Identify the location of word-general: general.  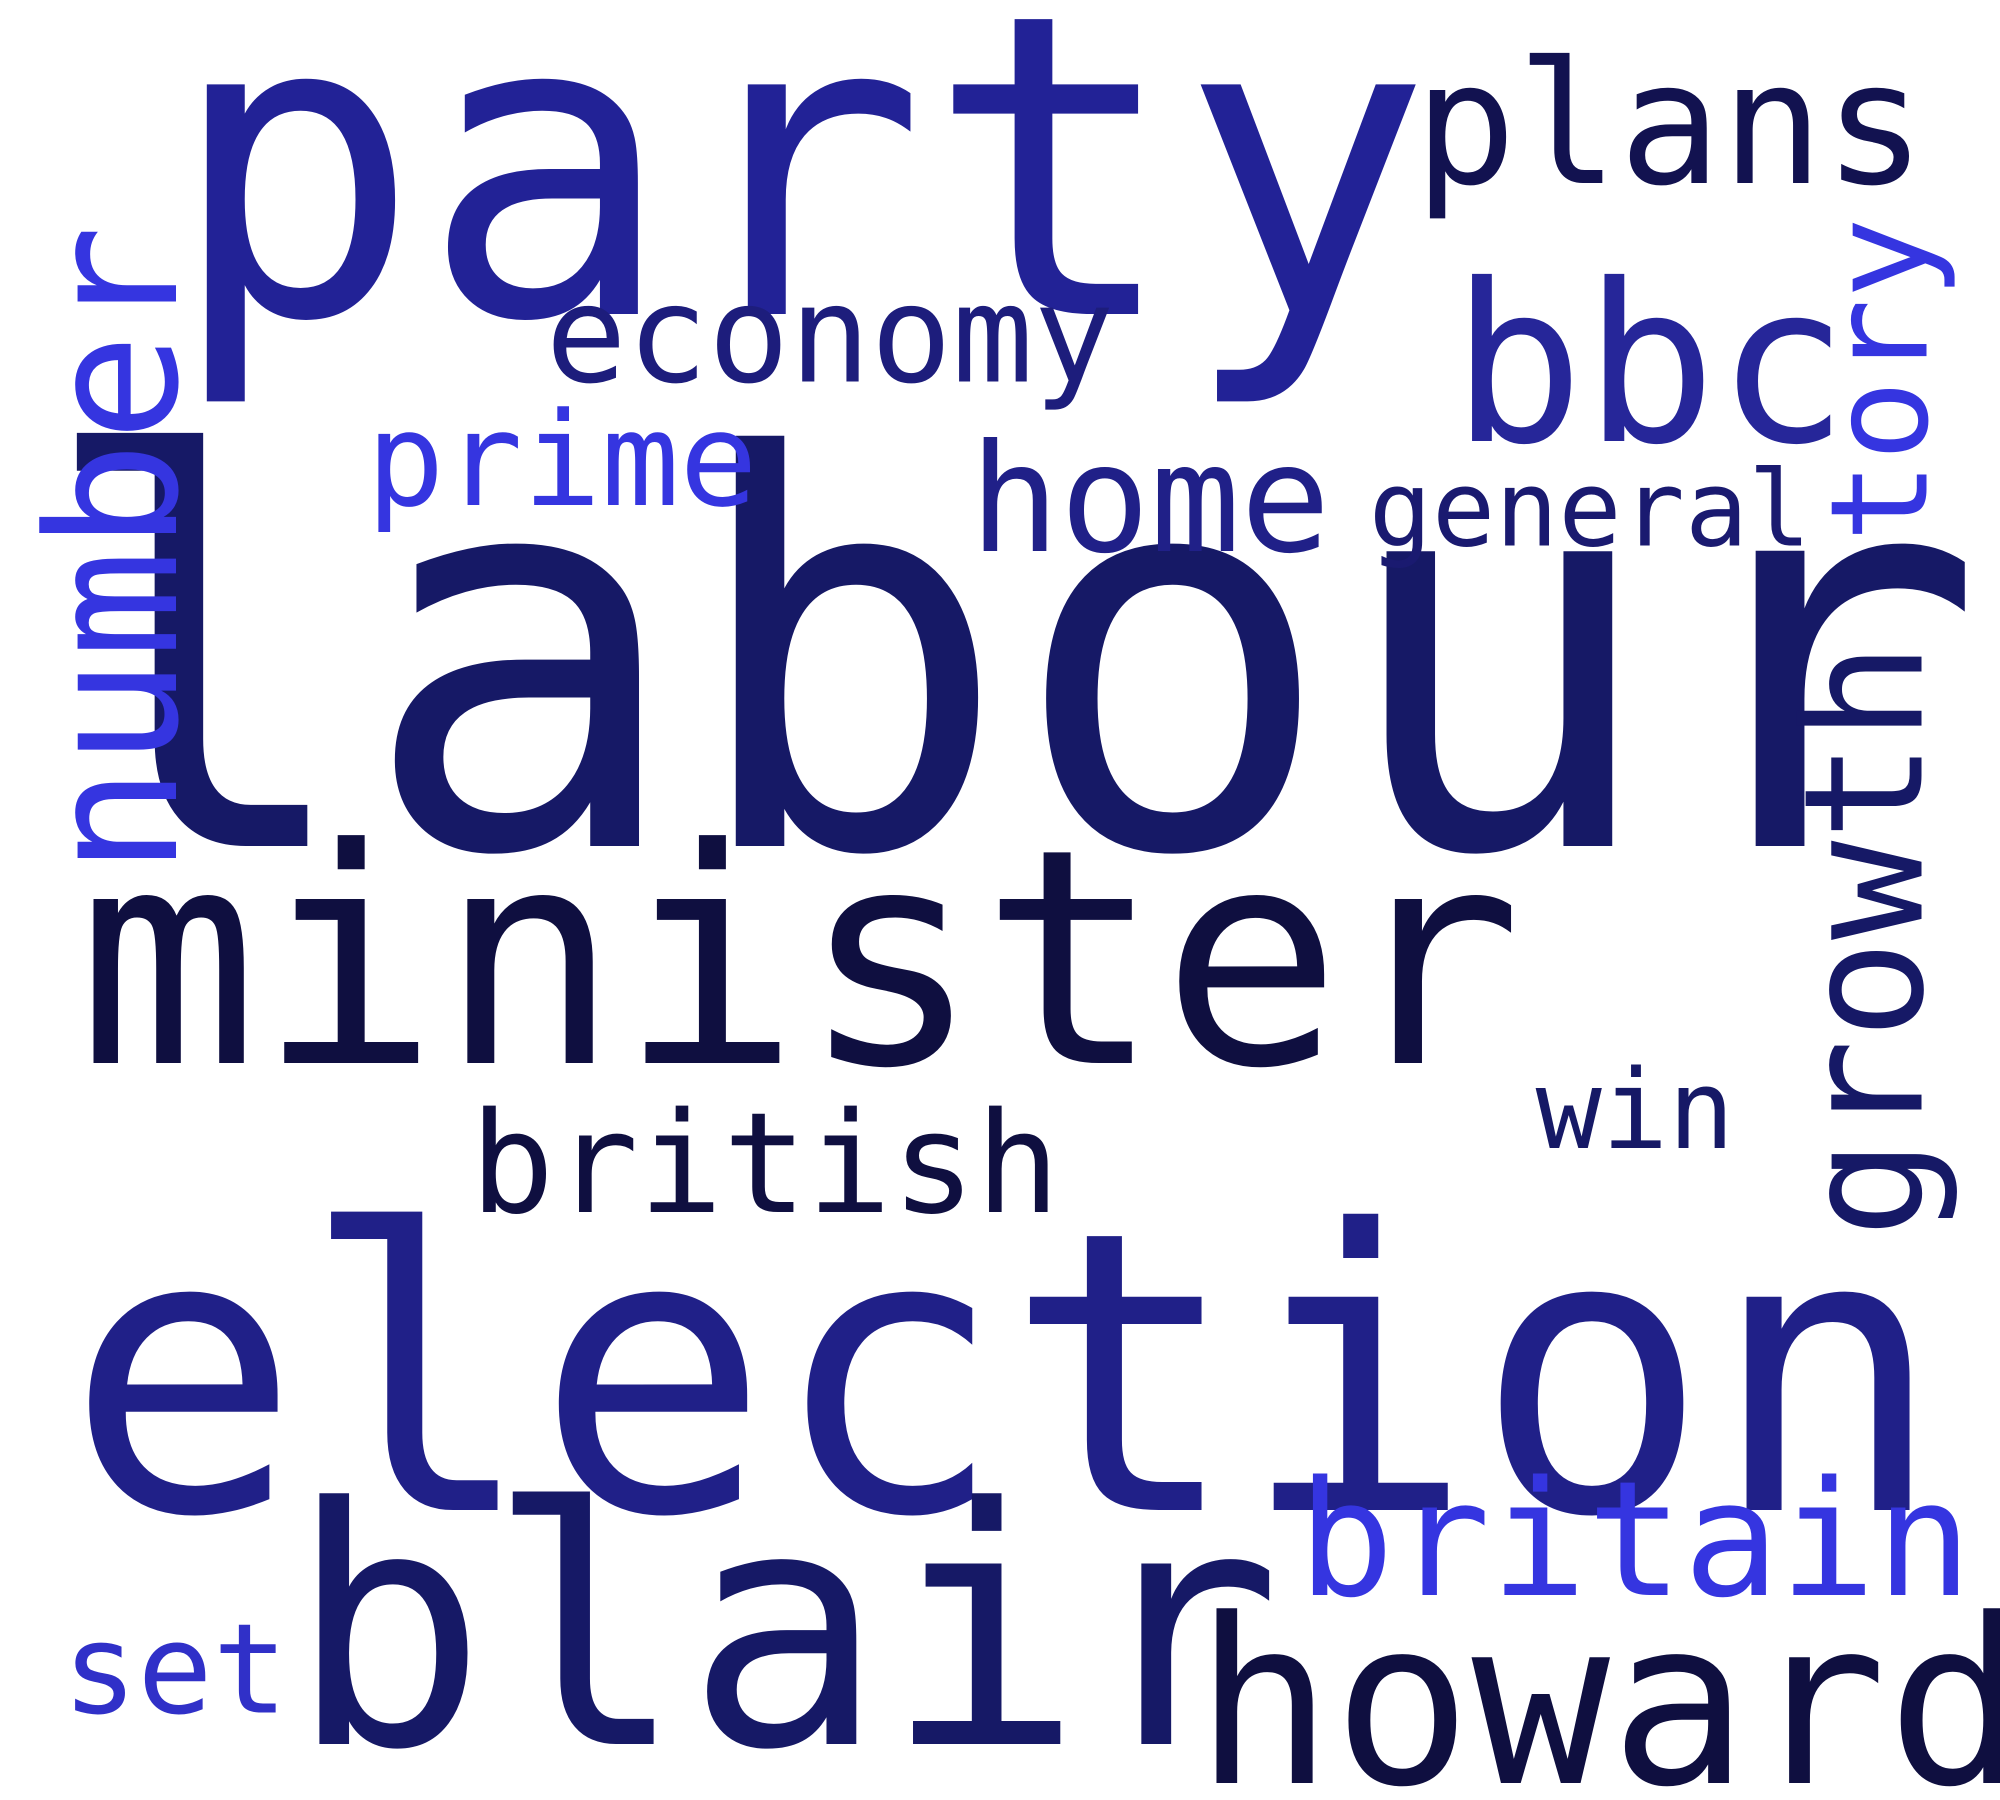
(1590, 509).